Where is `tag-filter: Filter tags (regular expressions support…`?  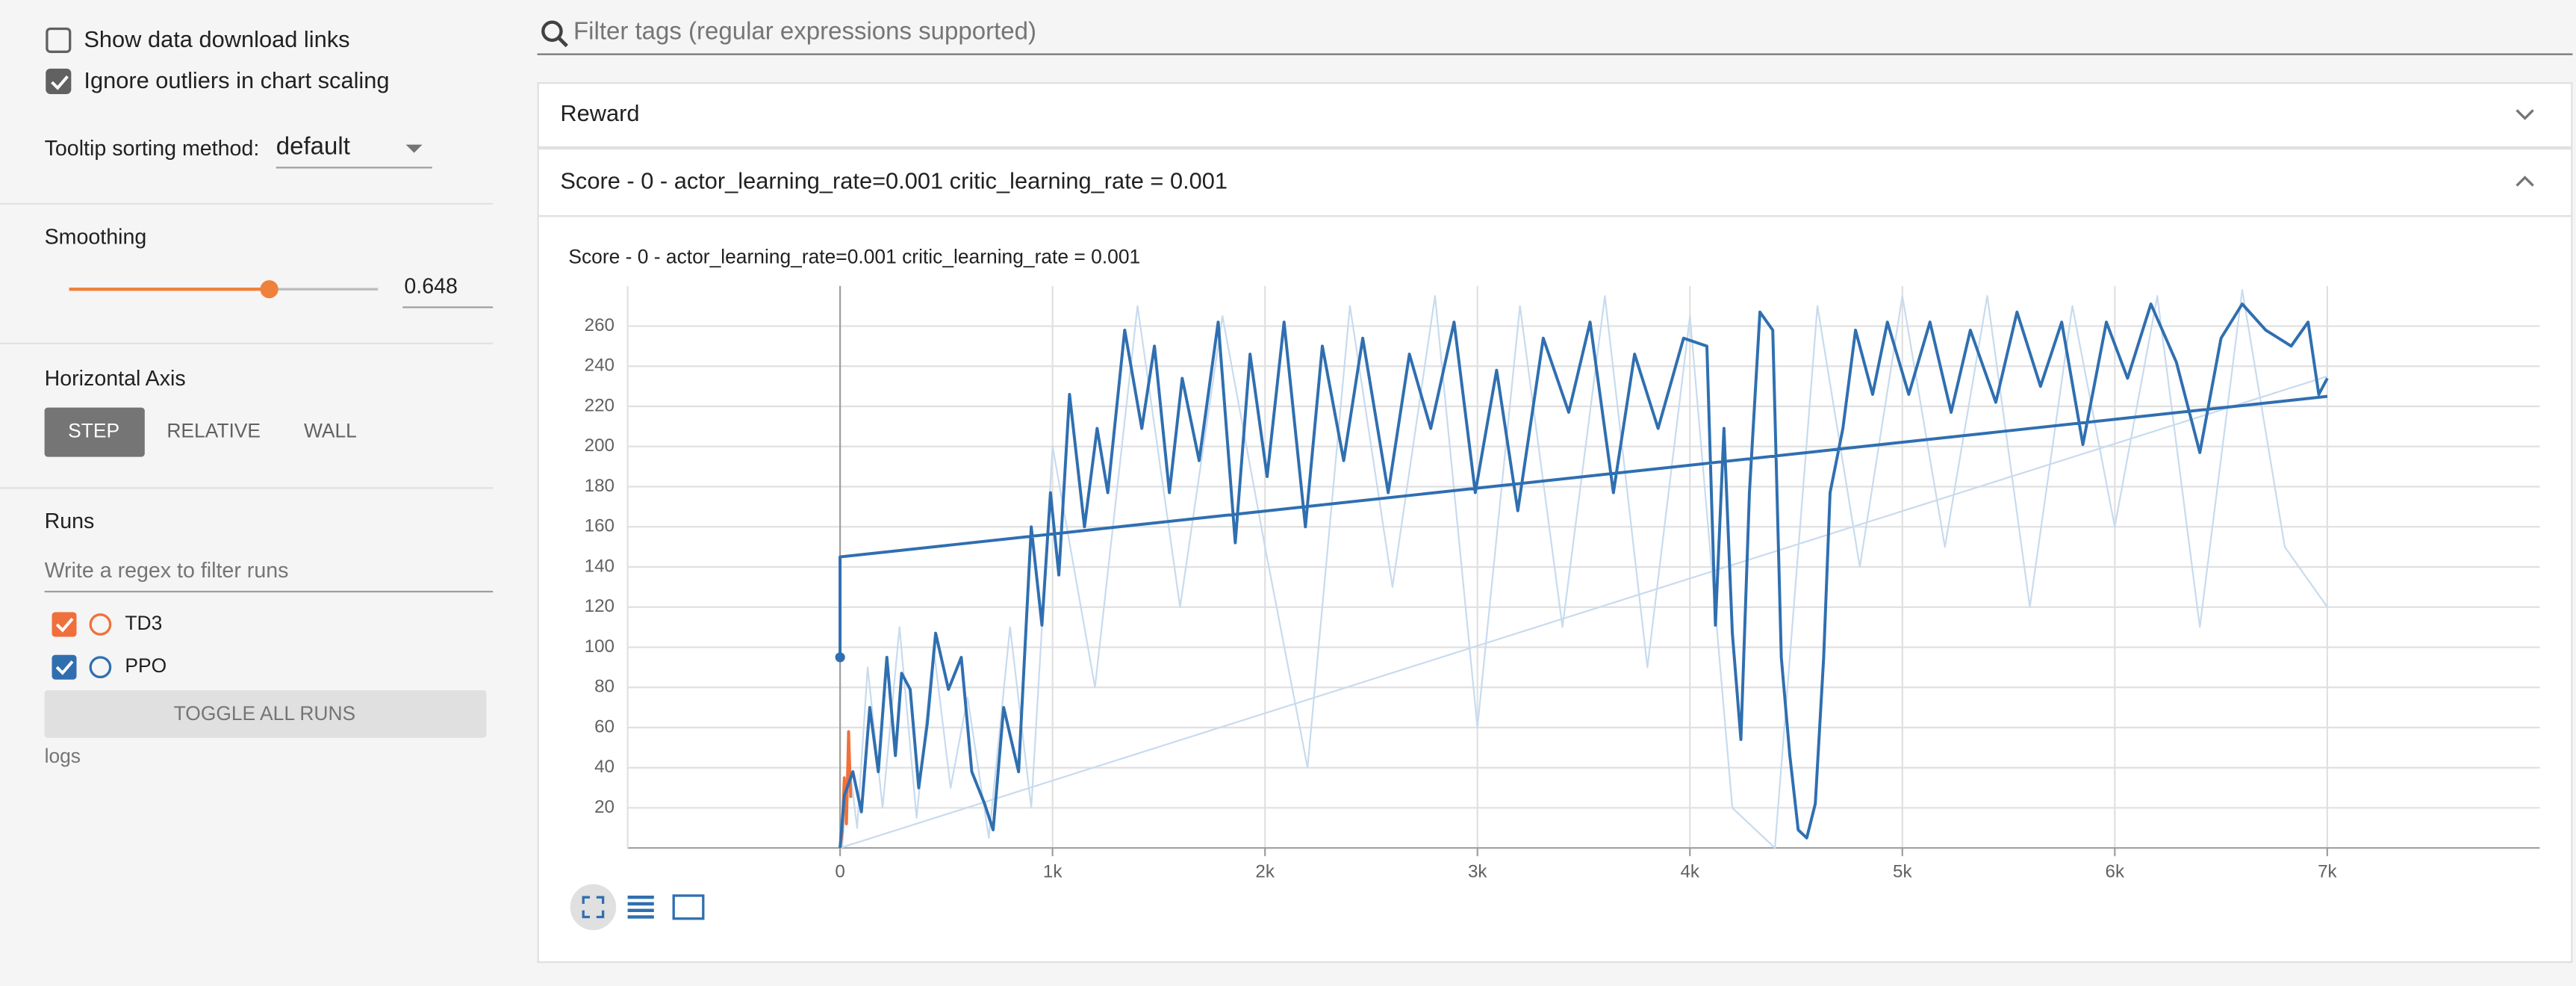
tag-filter: Filter tags (regular expressions support… is located at coordinates (804, 31).